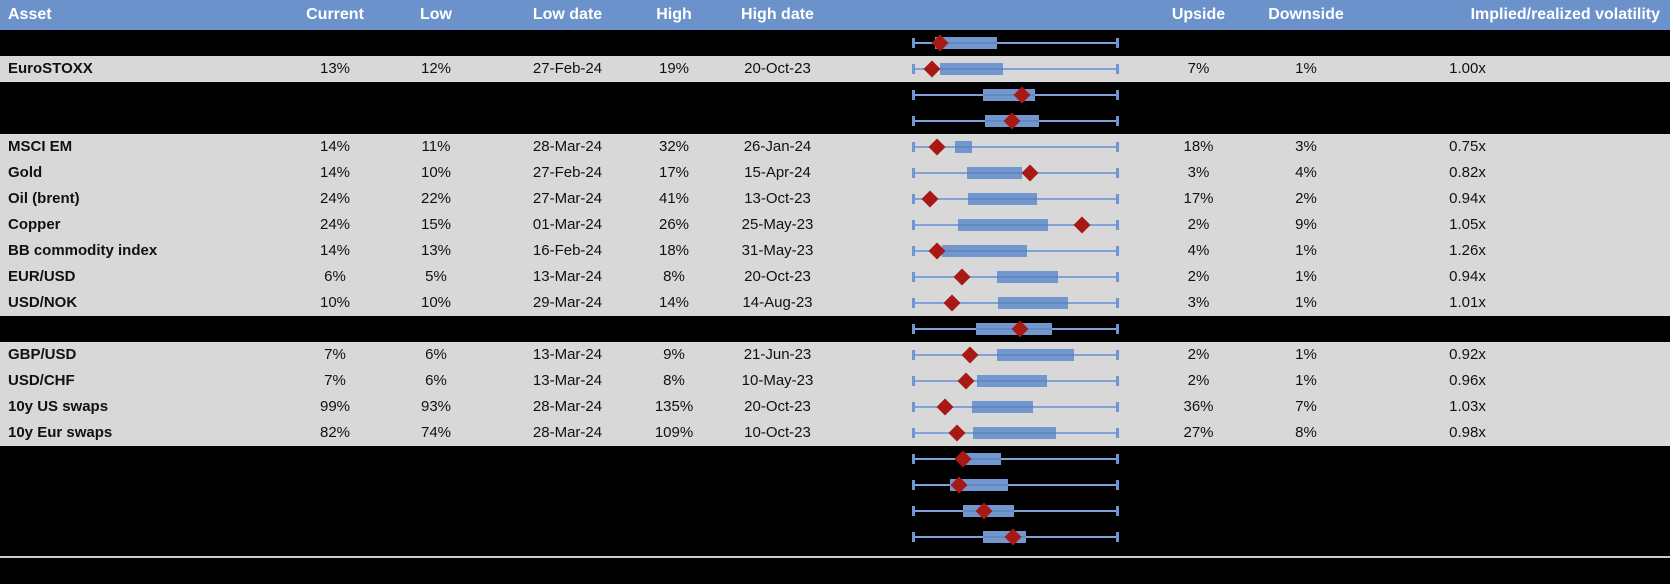 The width and height of the screenshot is (1673, 584). I want to click on cell-asset: 10y Eur swaps, so click(60, 432).